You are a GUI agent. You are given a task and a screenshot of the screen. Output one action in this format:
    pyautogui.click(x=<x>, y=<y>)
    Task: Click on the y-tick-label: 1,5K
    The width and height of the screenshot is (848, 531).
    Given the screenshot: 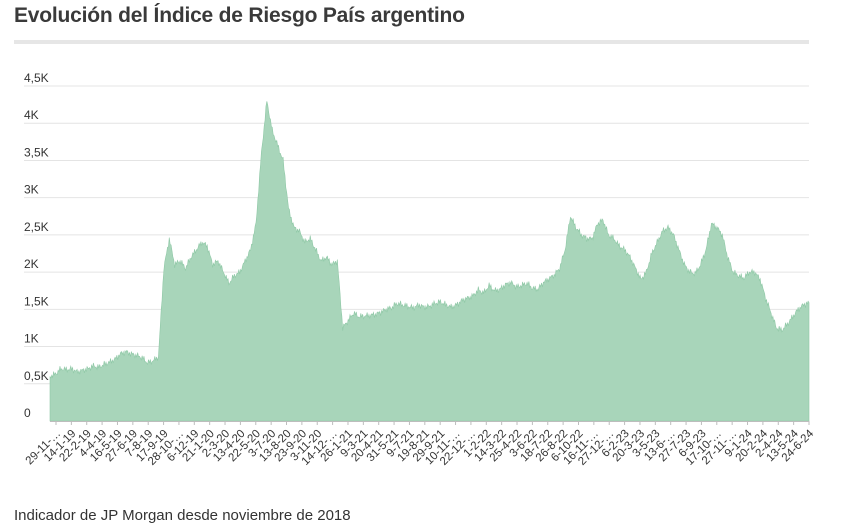 What is the action you would take?
    pyautogui.click(x=36, y=301)
    